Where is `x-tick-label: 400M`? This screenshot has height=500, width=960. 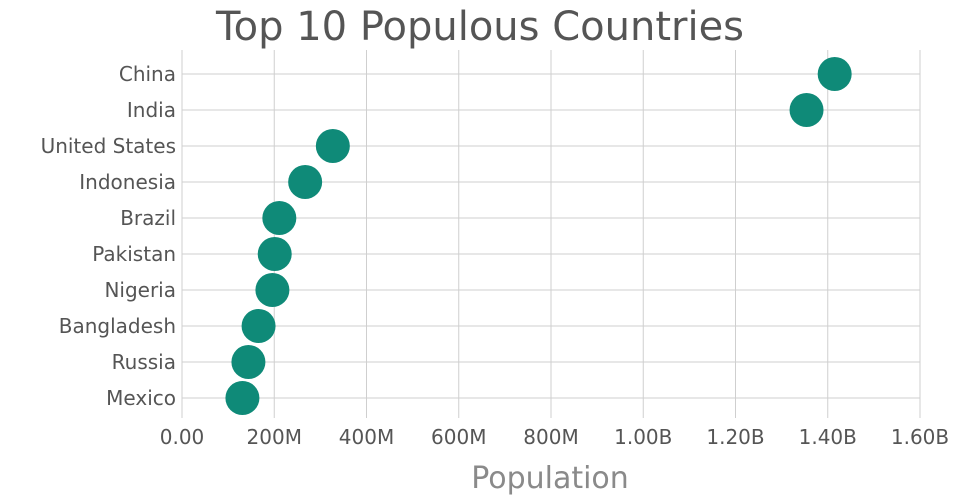
x-tick-label: 400M is located at coordinates (366, 437).